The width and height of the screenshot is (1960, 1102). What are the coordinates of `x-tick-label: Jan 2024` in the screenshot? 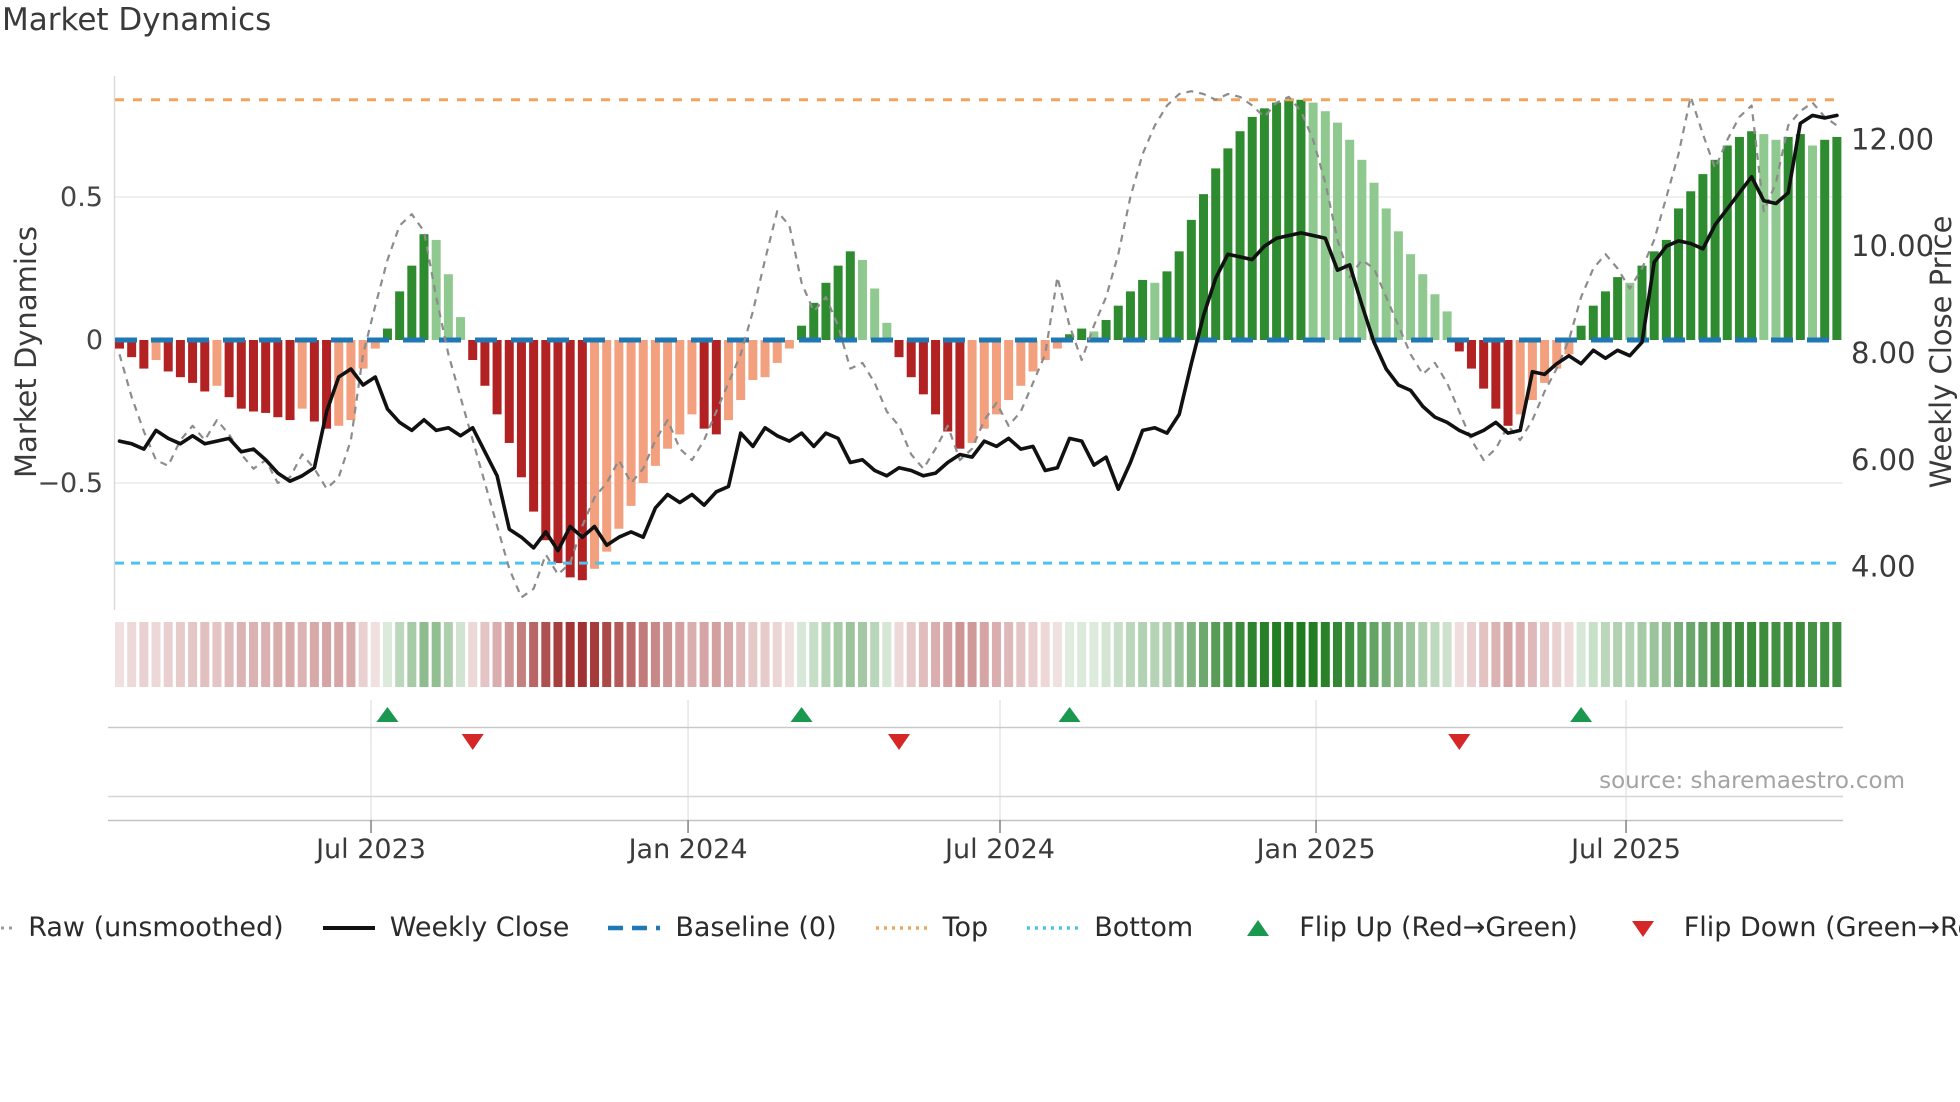 It's located at (687, 849).